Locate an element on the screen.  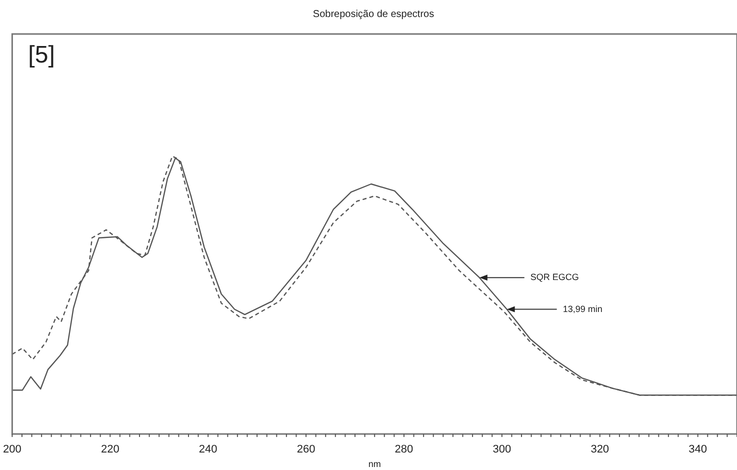
annotation: 13,99 min is located at coordinates (582, 309).